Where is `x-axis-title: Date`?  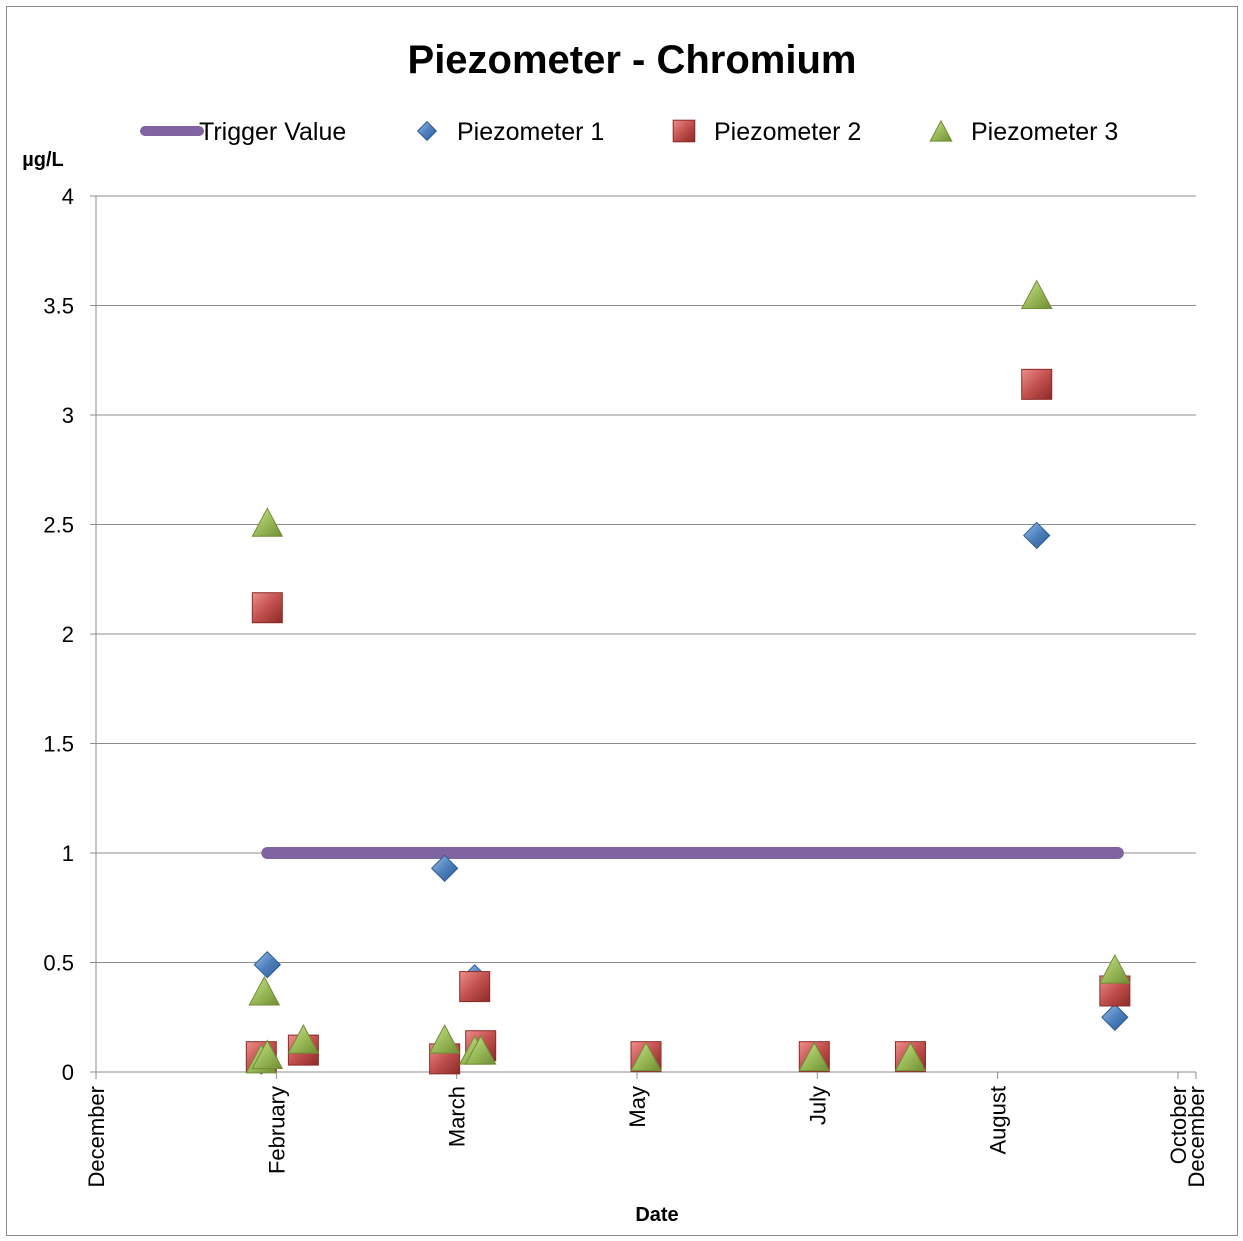
x-axis-title: Date is located at coordinates (656, 1215).